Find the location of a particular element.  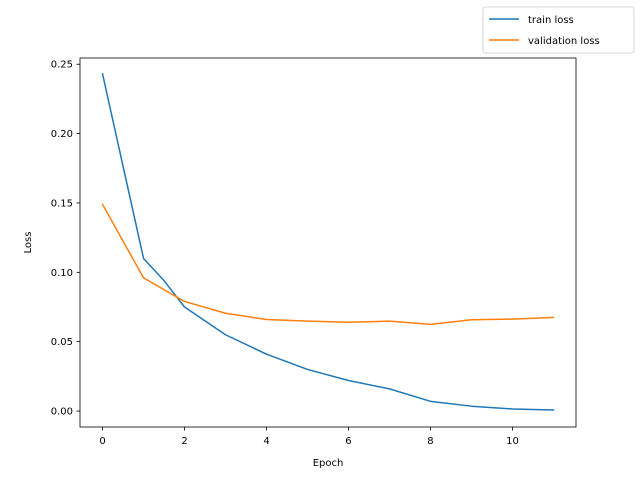

y-axis-label: Loss is located at coordinates (28, 243).